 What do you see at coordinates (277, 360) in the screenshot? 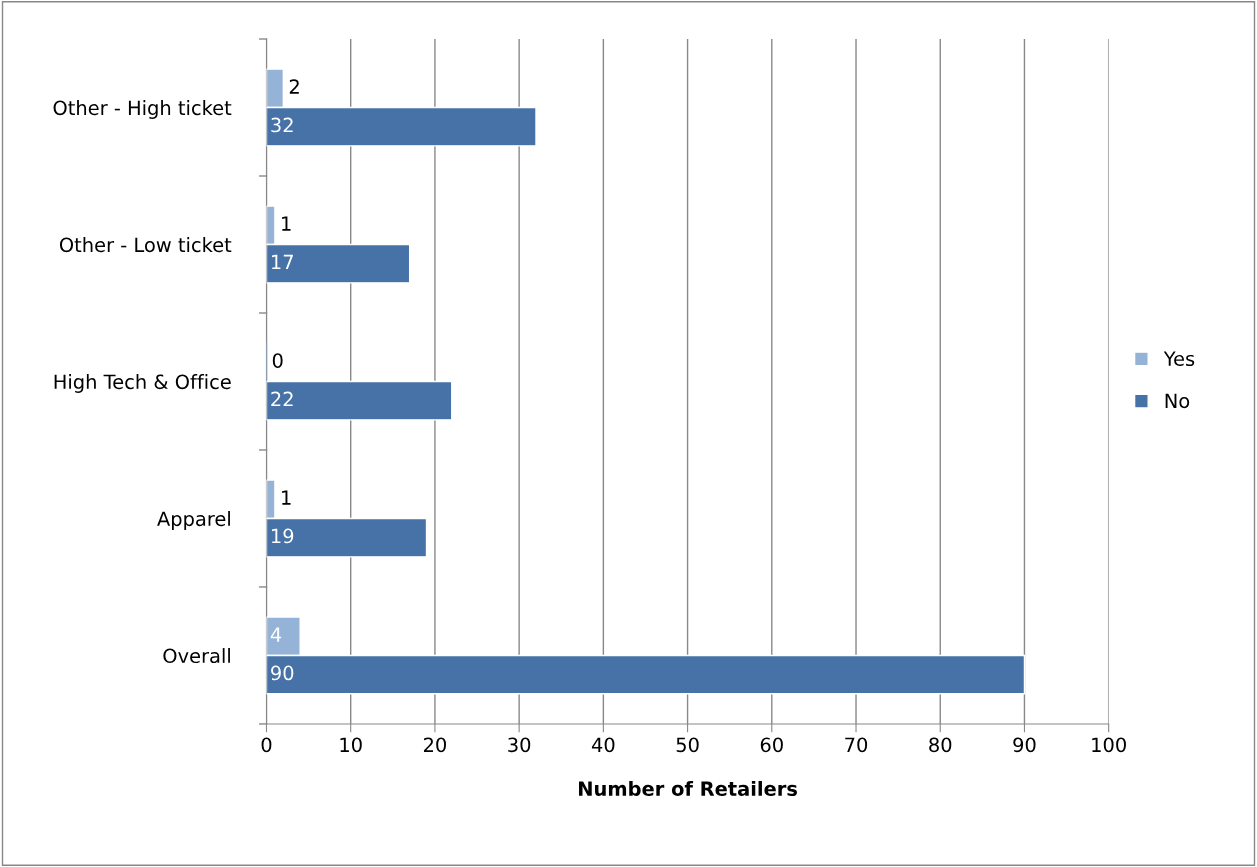
I see `data-label: 0` at bounding box center [277, 360].